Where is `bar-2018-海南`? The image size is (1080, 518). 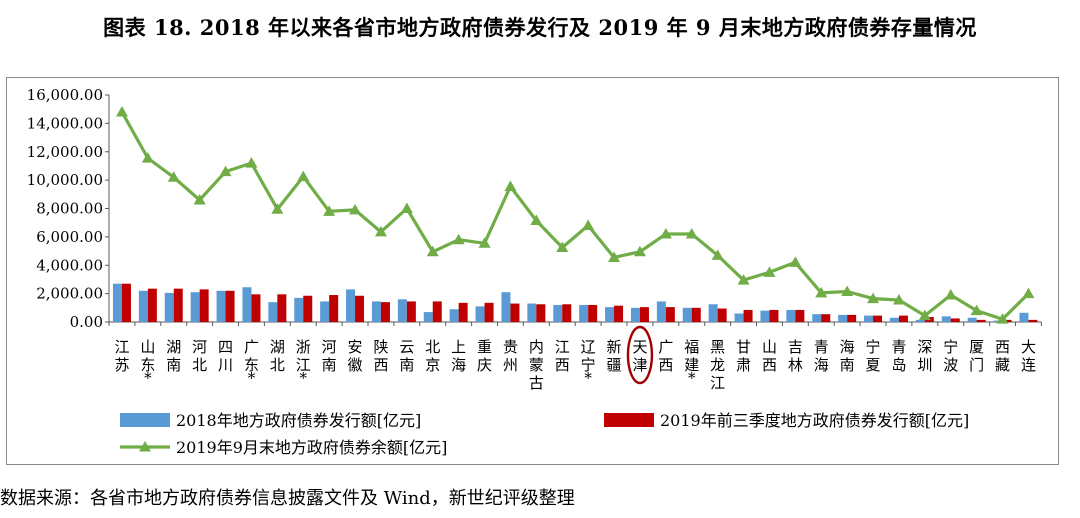 bar-2018-海南 is located at coordinates (843, 318).